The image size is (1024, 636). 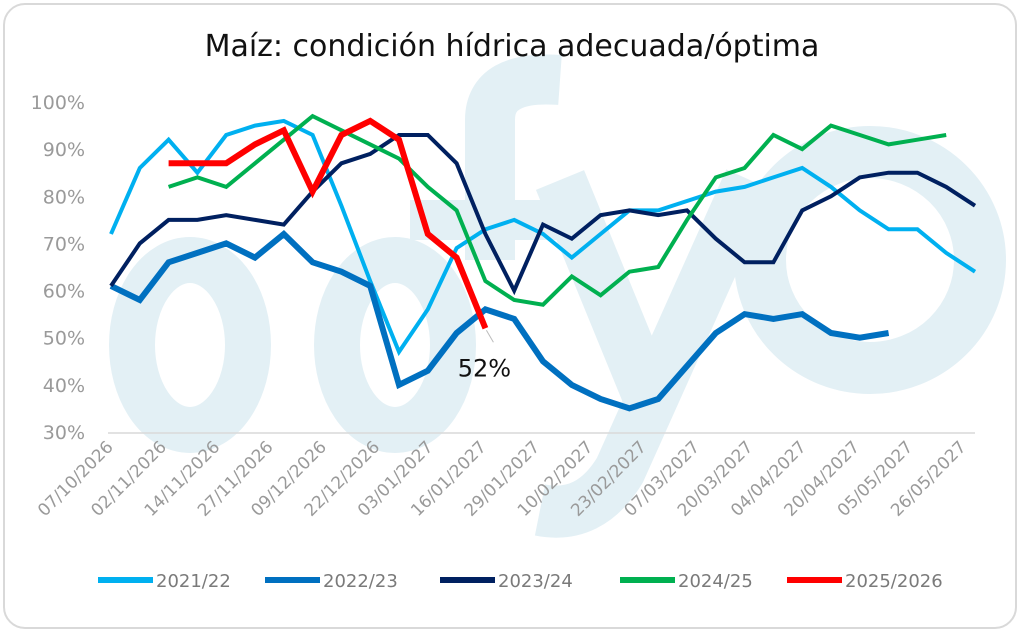 I want to click on legend-item: 2021/22, so click(x=164, y=581).